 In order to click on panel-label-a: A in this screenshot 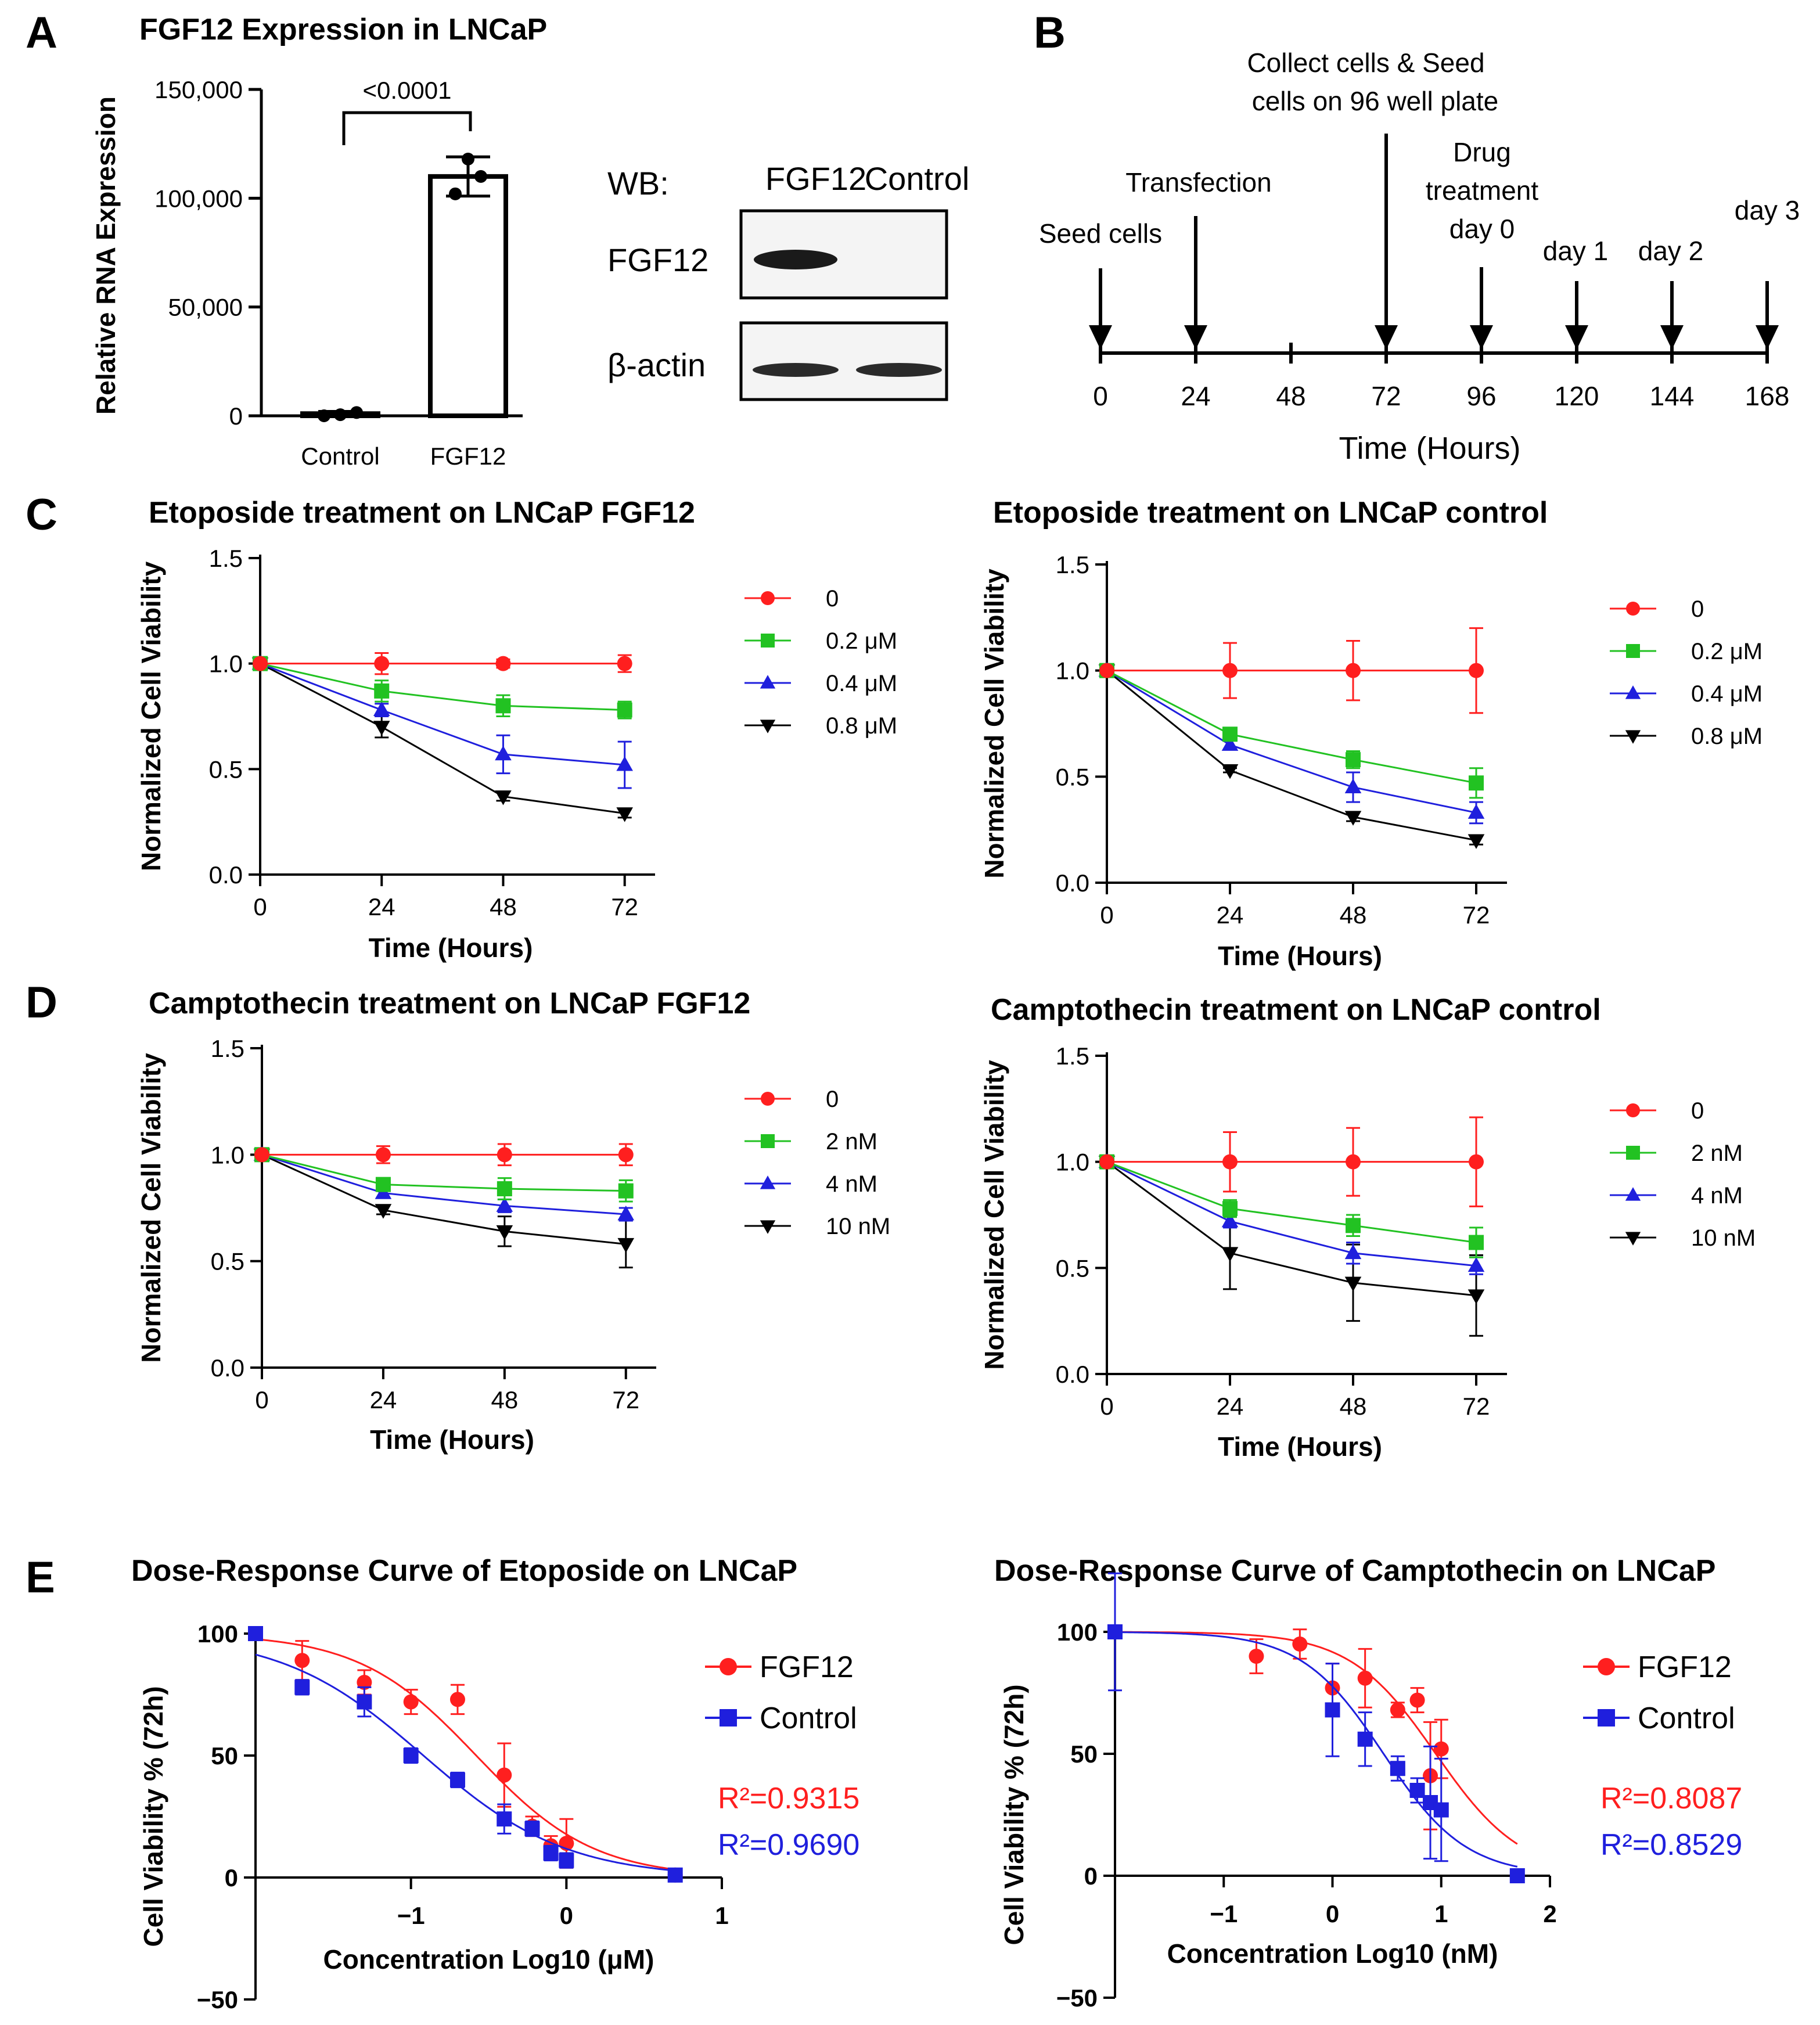, I will do `click(41, 32)`.